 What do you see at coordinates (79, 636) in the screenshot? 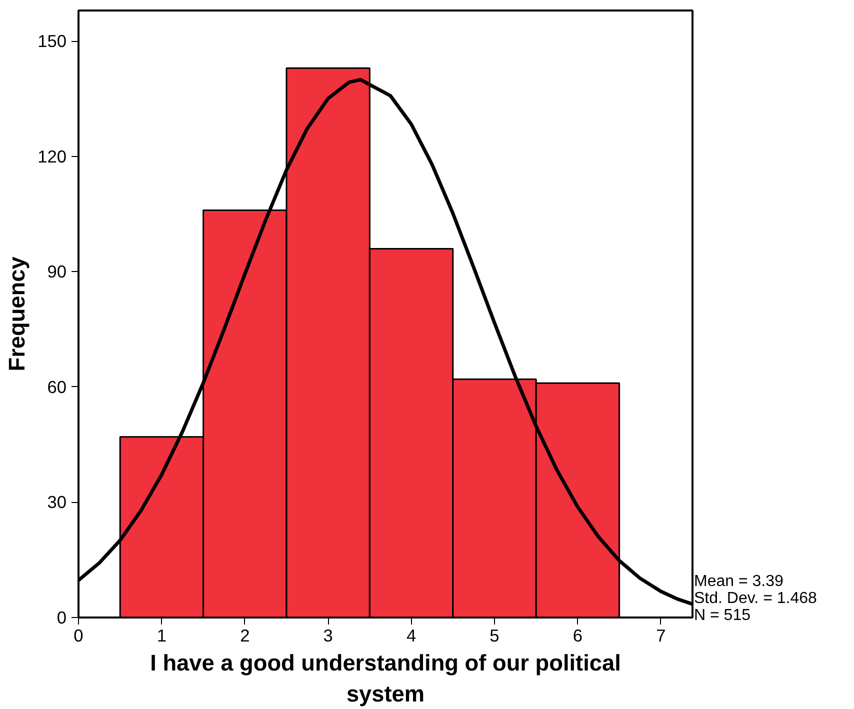
I see `x-tick-label: 0` at bounding box center [79, 636].